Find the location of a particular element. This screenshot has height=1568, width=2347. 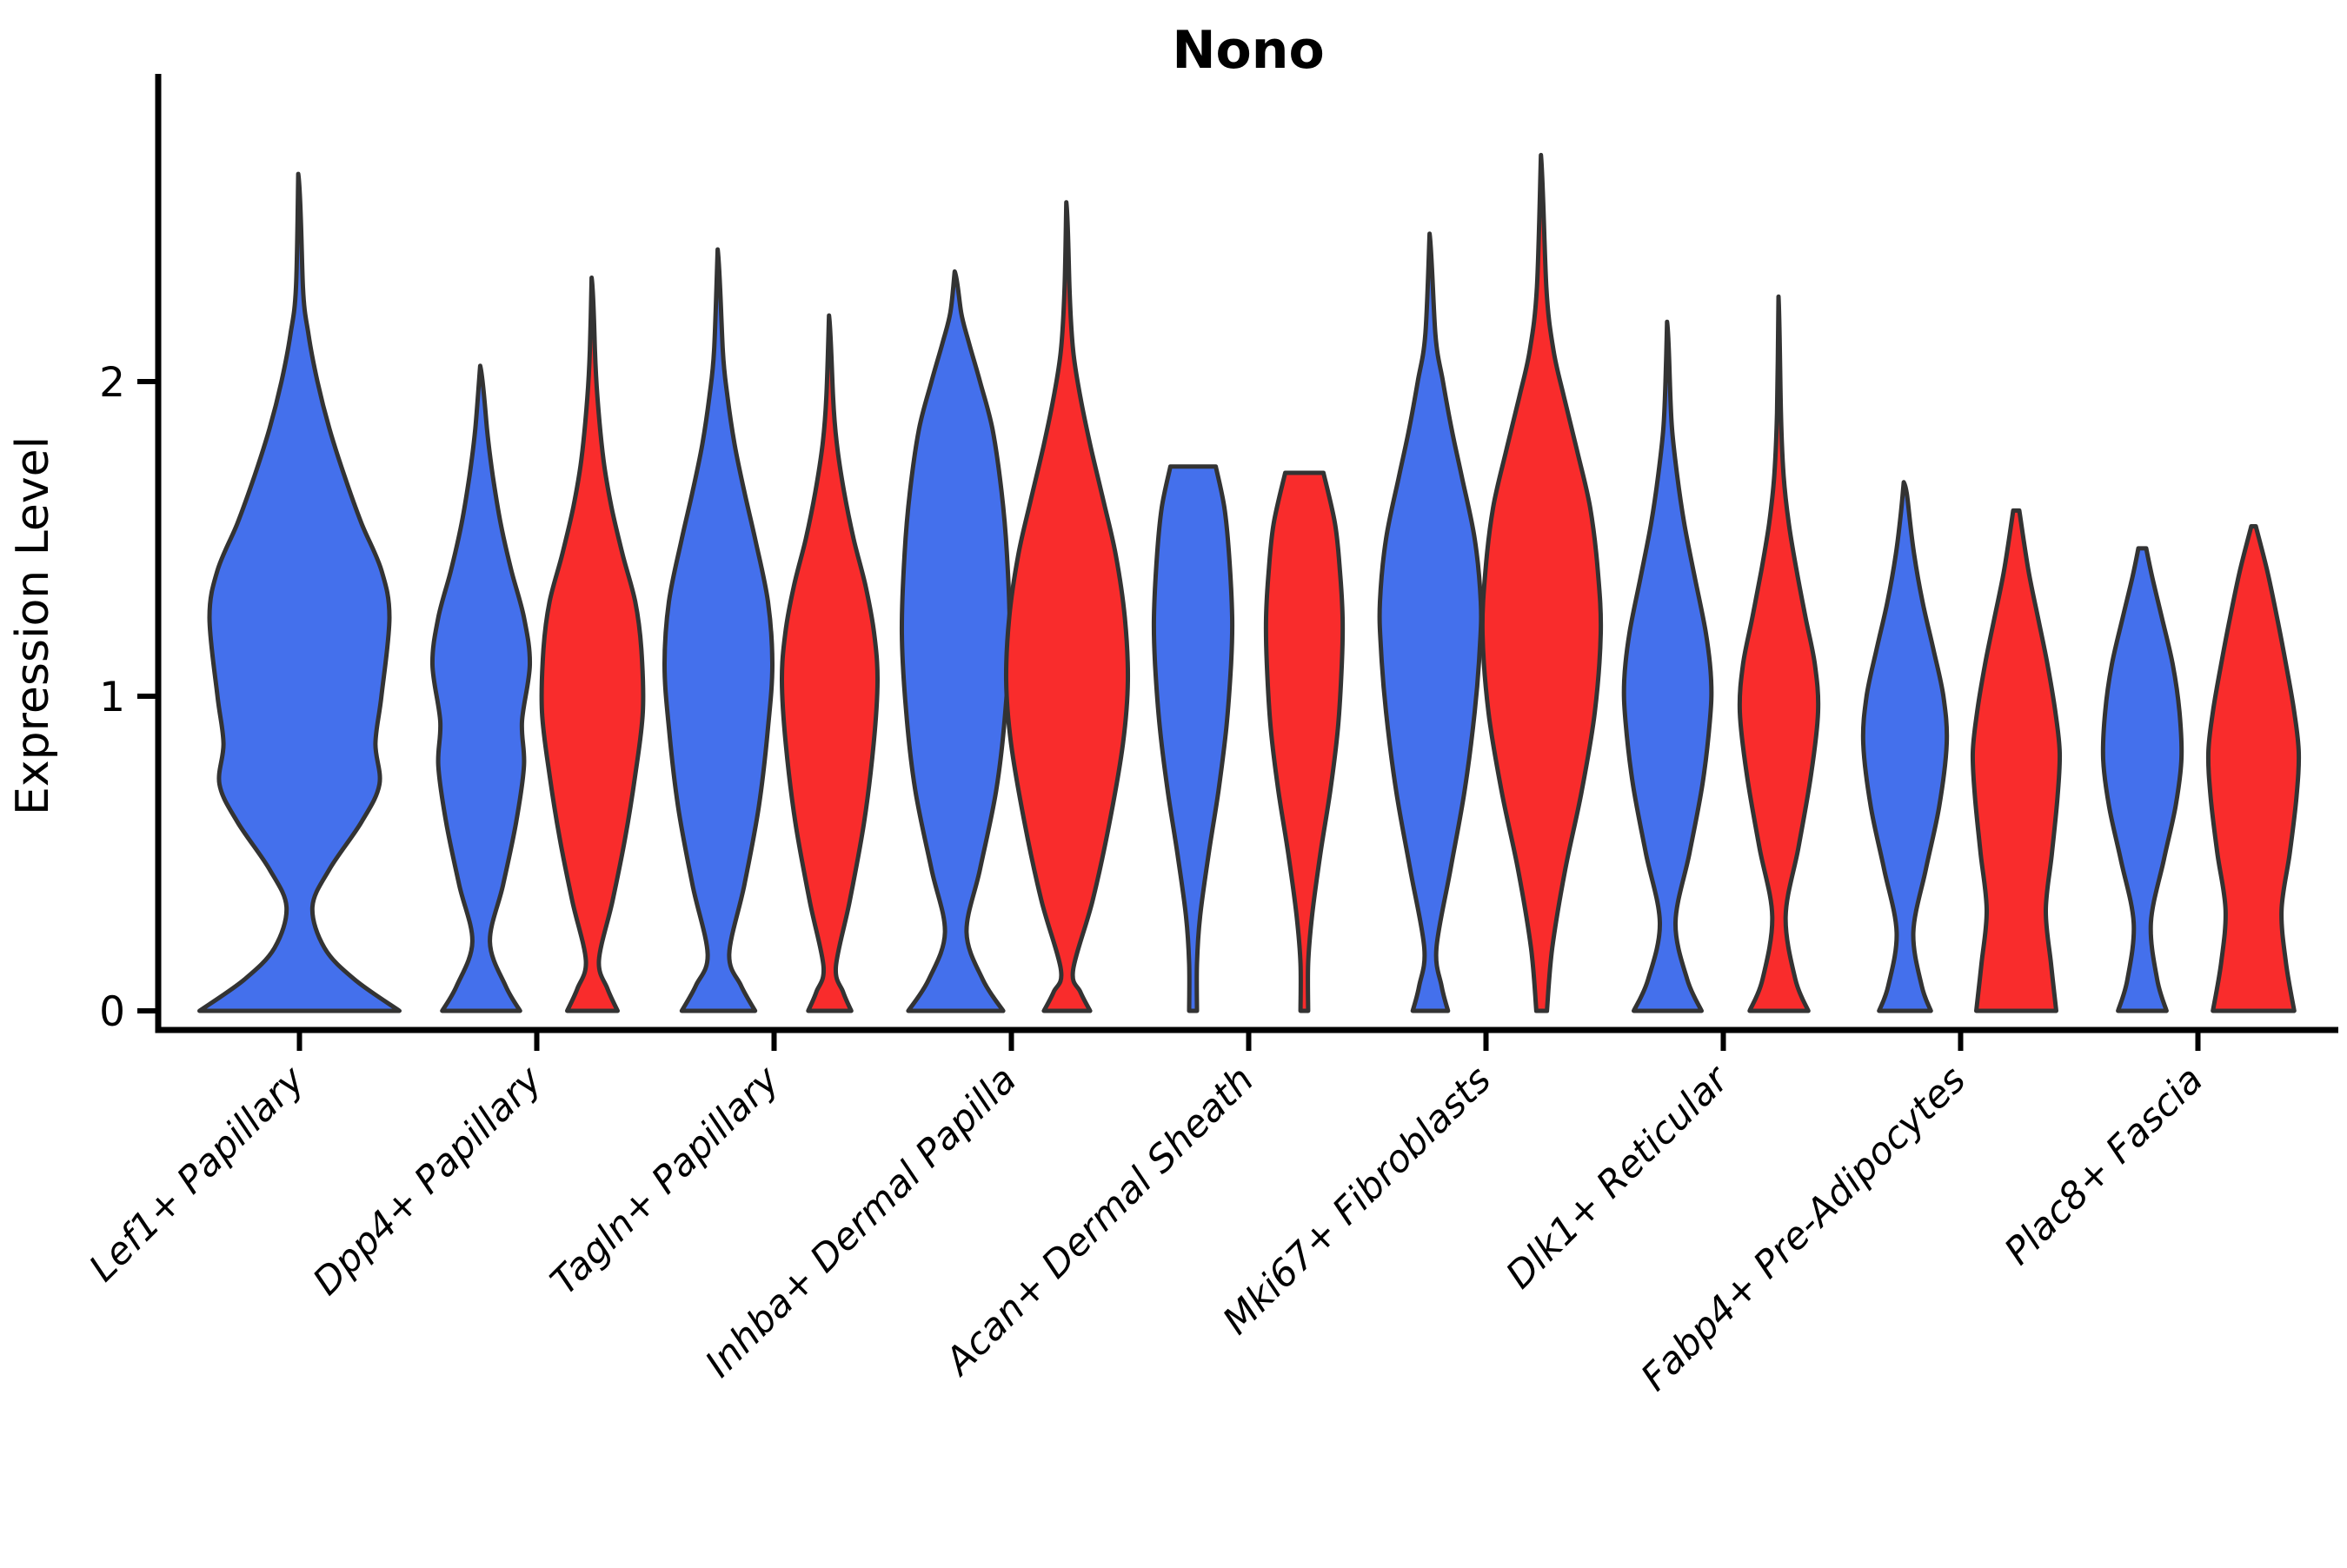

y-tick-label: 0 is located at coordinates (112, 1012).